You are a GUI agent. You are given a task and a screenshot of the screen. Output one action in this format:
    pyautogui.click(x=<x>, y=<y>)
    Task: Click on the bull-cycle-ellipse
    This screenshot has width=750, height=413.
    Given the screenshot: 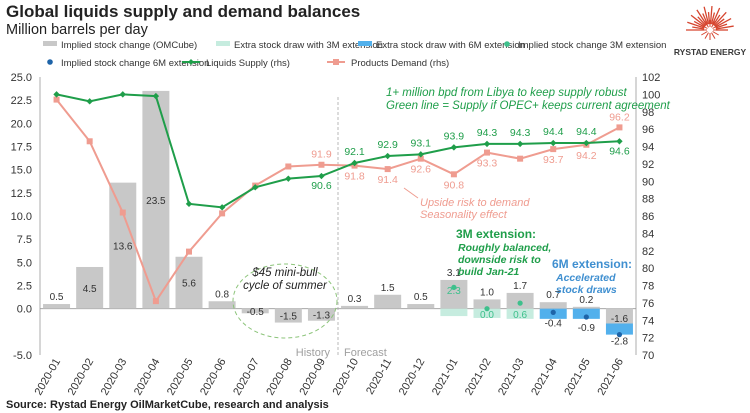 What is the action you would take?
    pyautogui.click(x=285, y=301)
    